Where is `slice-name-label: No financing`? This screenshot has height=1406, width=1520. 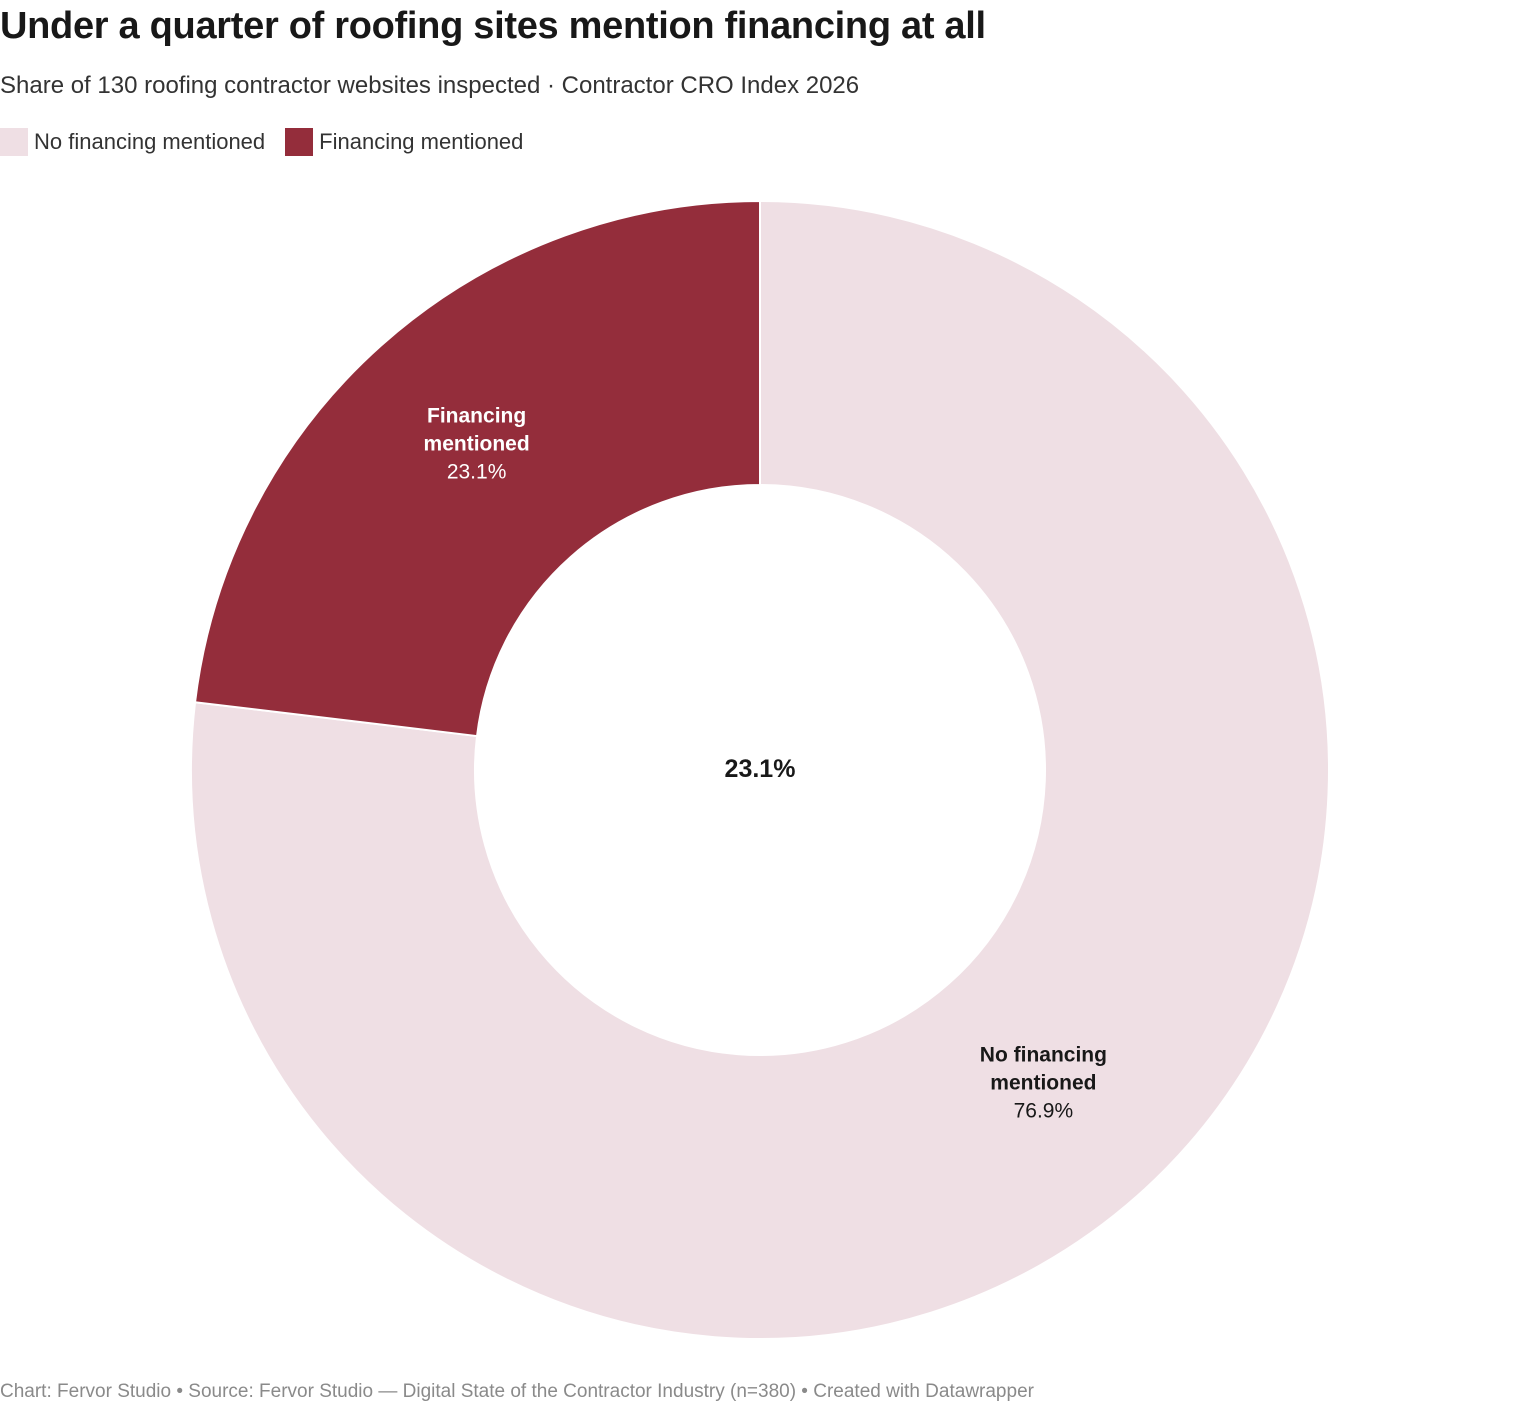 slice-name-label: No financing is located at coordinates (1043, 1054).